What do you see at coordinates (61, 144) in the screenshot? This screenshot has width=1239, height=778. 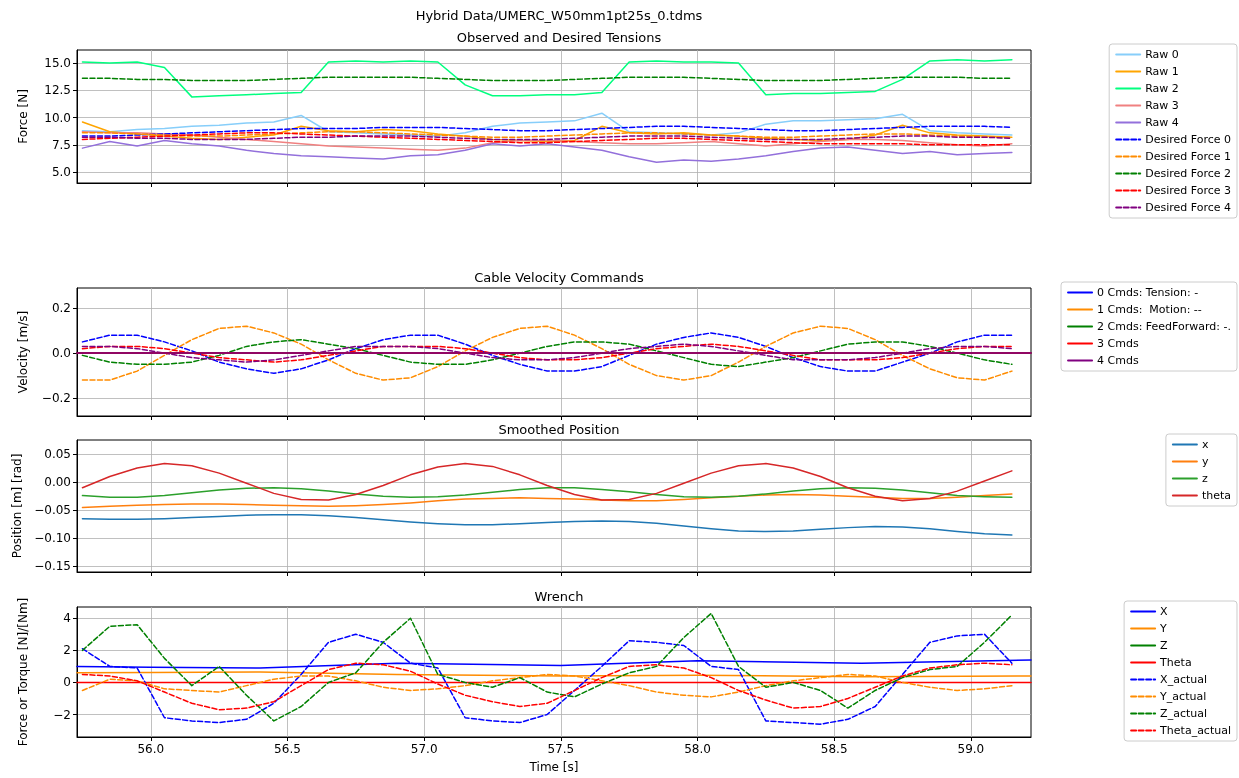 I see `y-tick-label: 7.5` at bounding box center [61, 144].